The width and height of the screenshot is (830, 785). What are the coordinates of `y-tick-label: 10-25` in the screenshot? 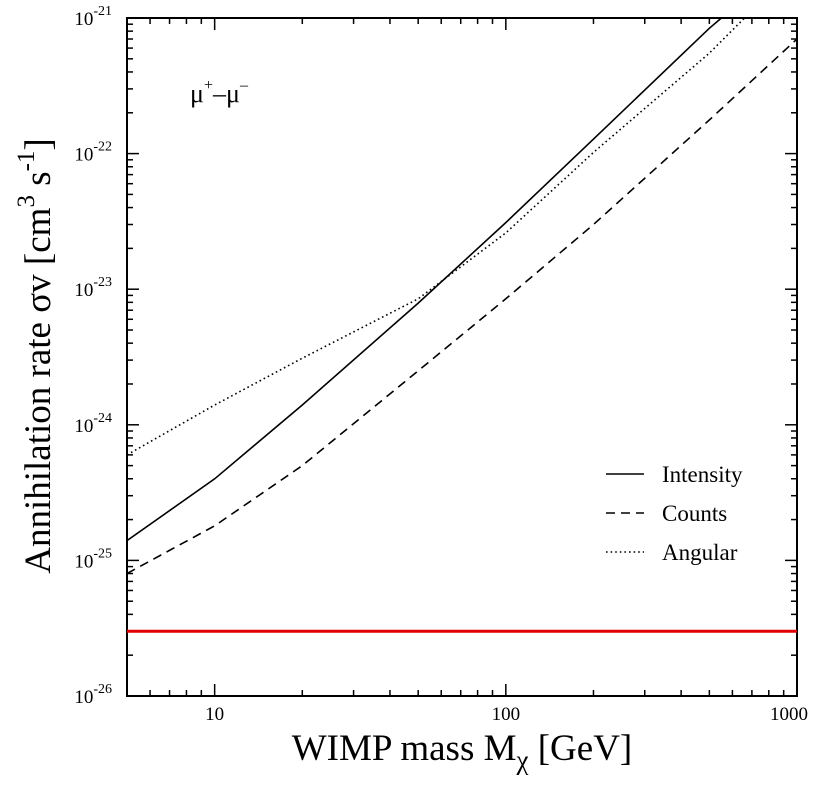 It's located at (93, 559).